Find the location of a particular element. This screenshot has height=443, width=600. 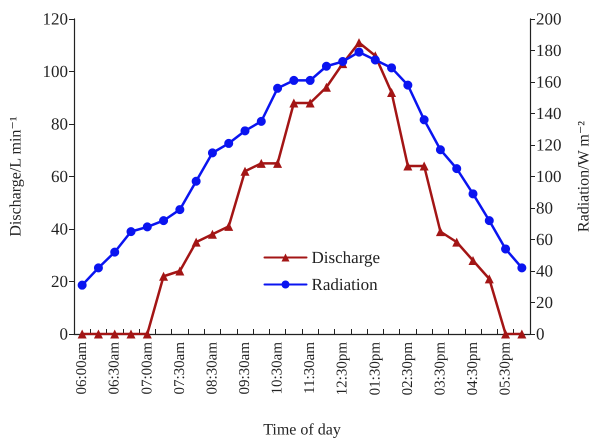

x-tick-label: 05:30pm is located at coordinates (506, 369).